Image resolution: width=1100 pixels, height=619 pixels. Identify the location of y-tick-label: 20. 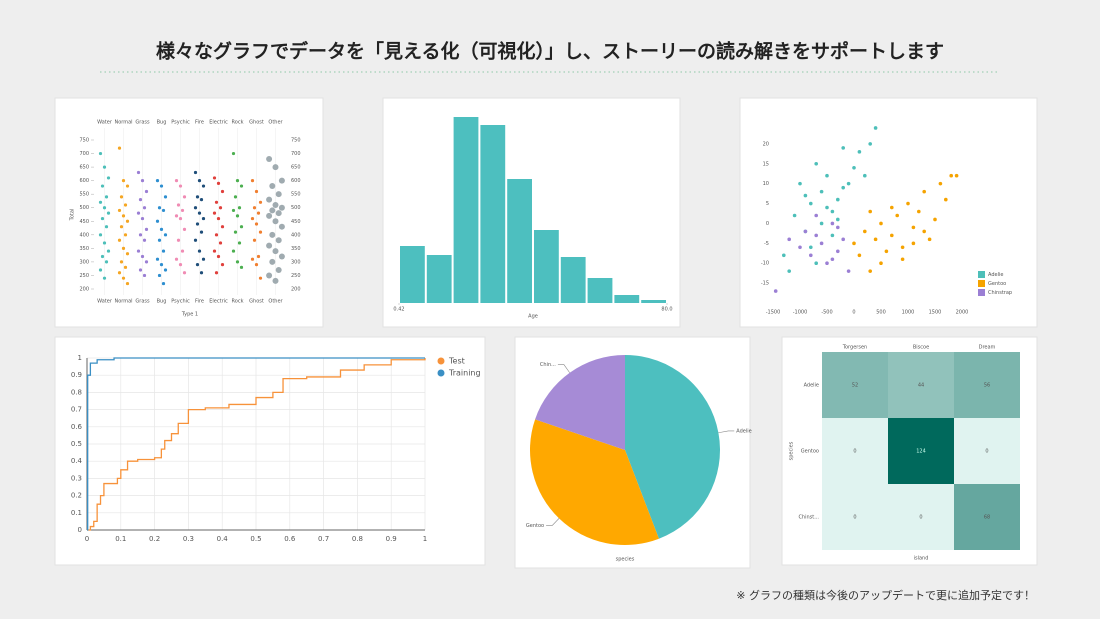
(766, 144).